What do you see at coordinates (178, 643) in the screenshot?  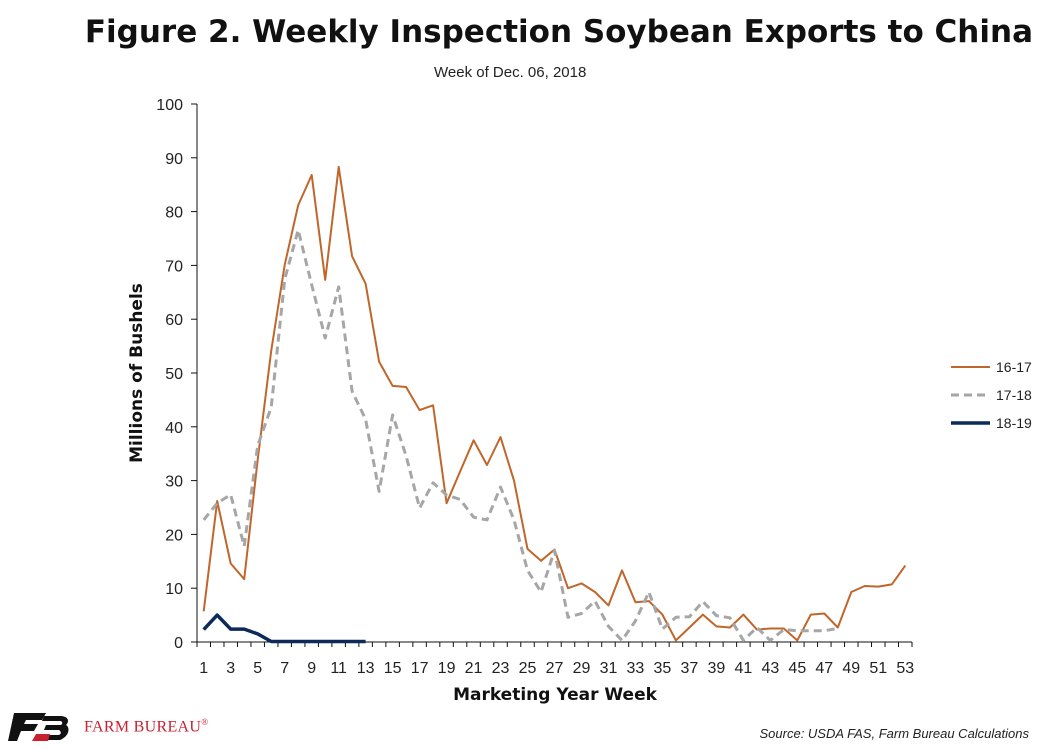 I see `y-tick-label: 0` at bounding box center [178, 643].